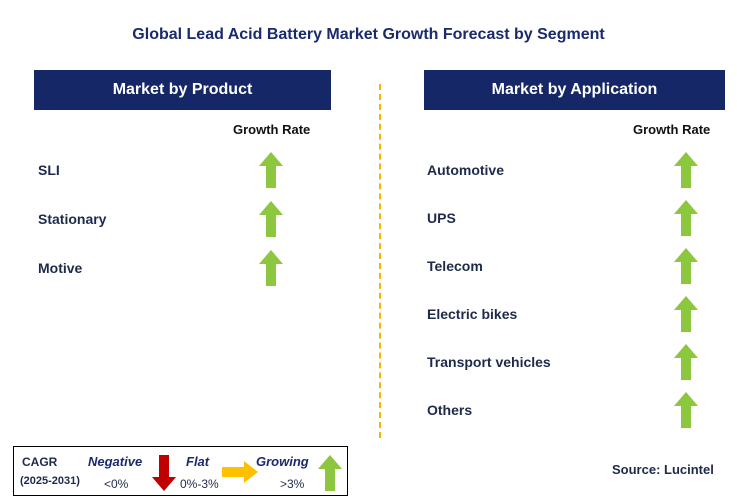  I want to click on application-row: Telecom, so click(368, 266).